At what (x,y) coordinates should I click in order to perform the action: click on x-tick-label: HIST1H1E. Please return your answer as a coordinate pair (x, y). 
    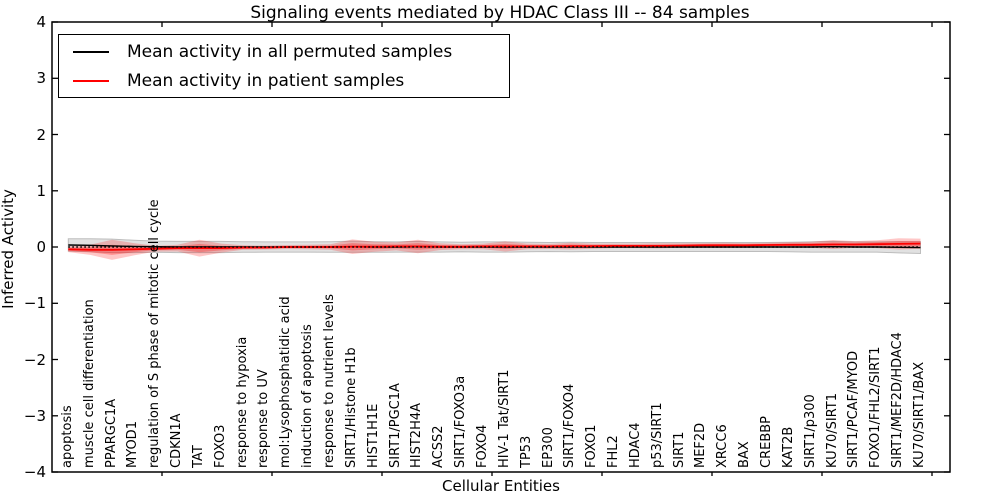
    Looking at the image, I should click on (373, 435).